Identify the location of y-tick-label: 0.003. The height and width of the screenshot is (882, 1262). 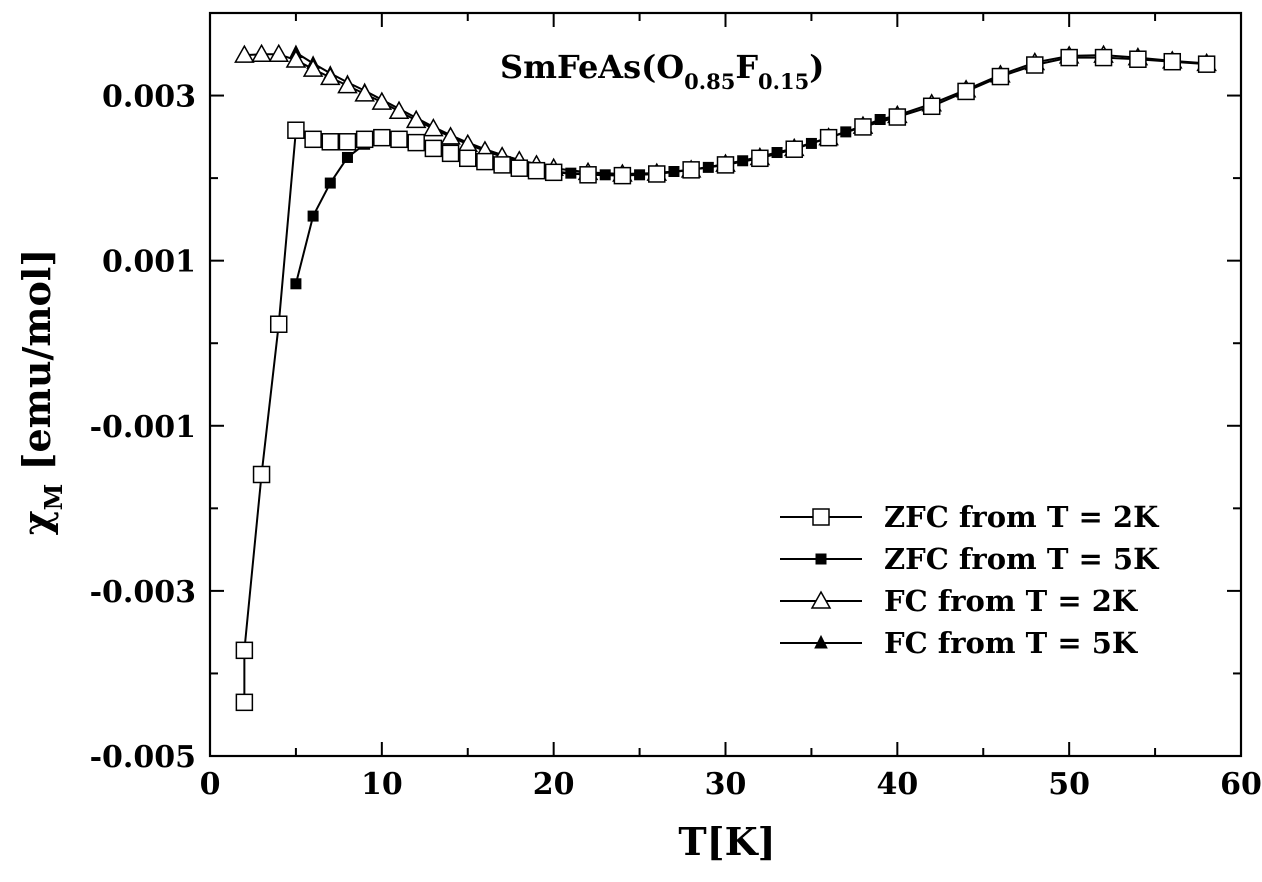
(149, 97).